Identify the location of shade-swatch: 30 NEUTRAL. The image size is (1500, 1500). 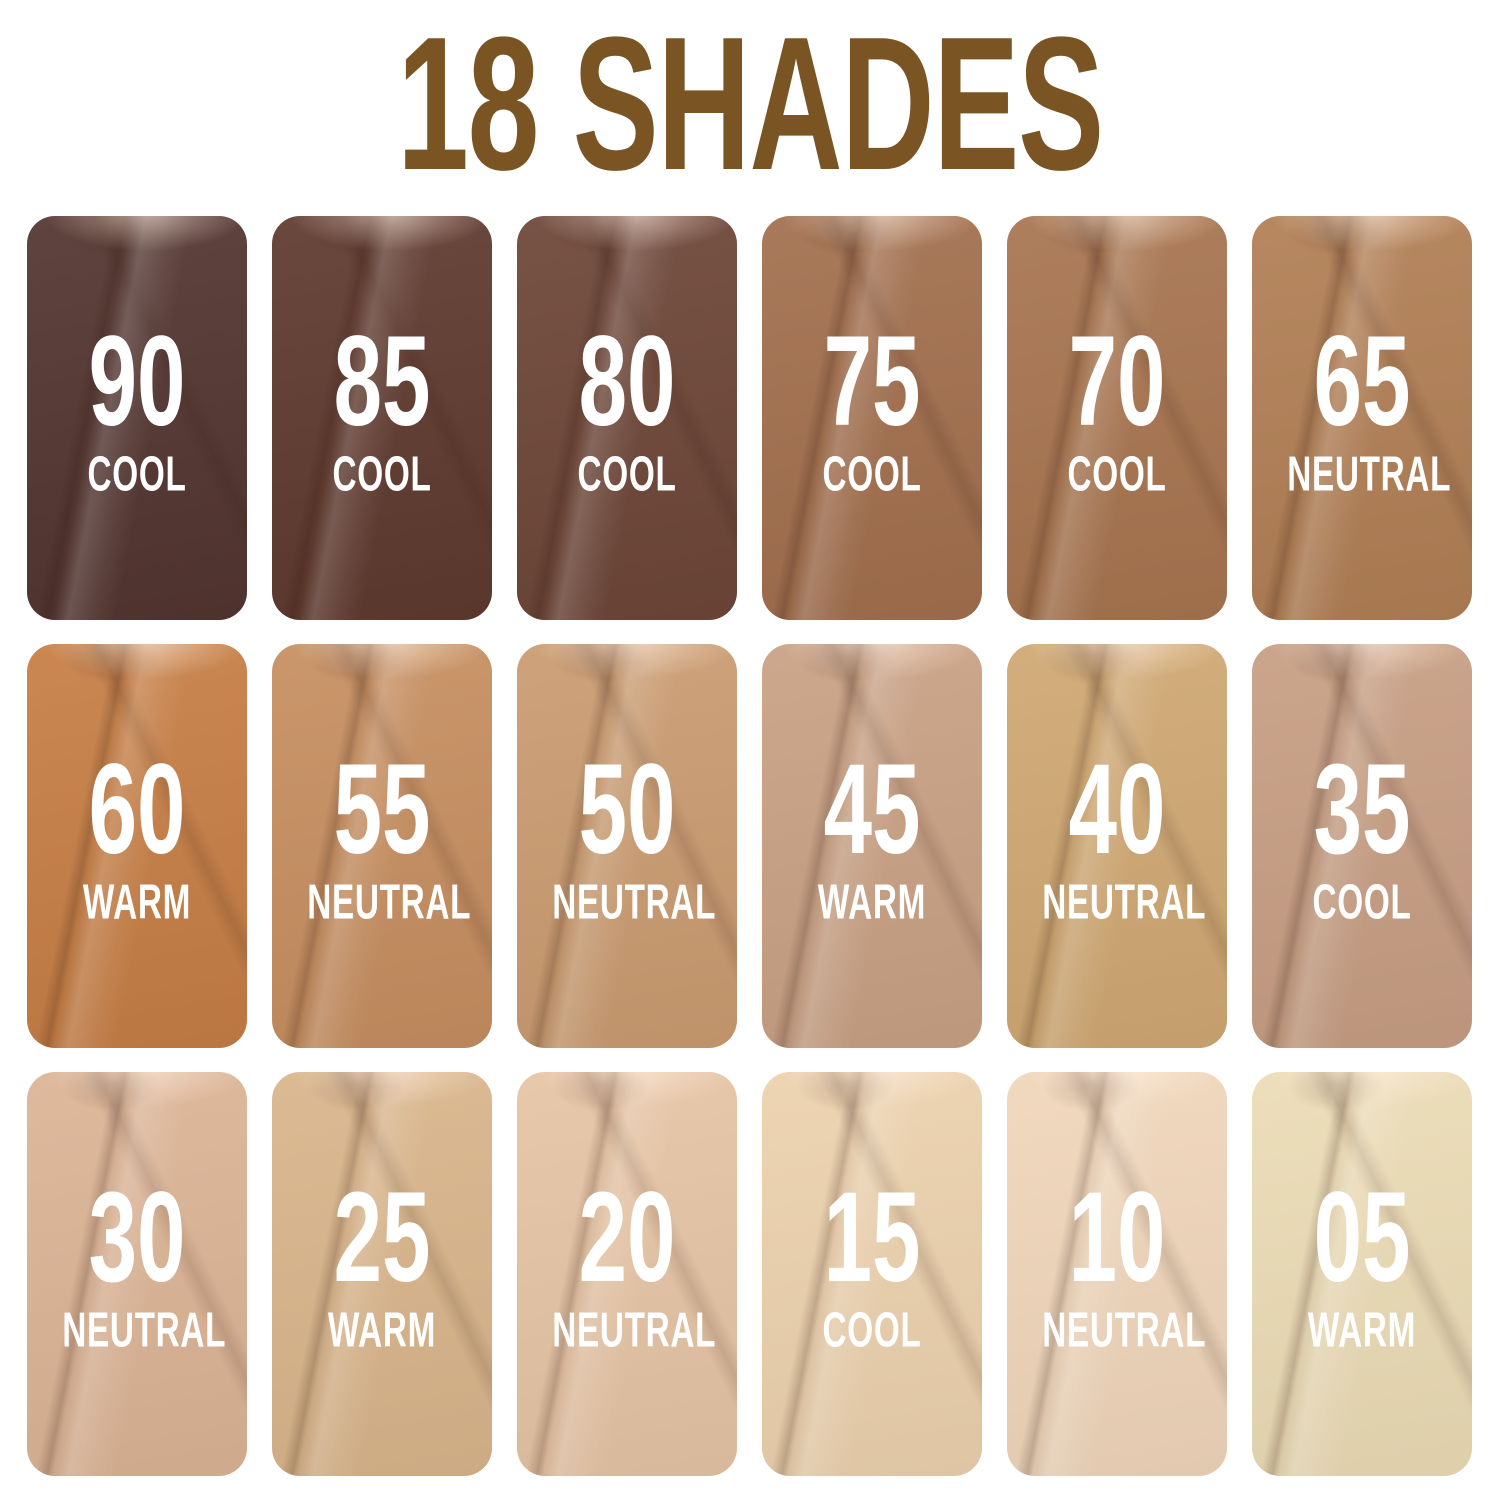
(137, 1274).